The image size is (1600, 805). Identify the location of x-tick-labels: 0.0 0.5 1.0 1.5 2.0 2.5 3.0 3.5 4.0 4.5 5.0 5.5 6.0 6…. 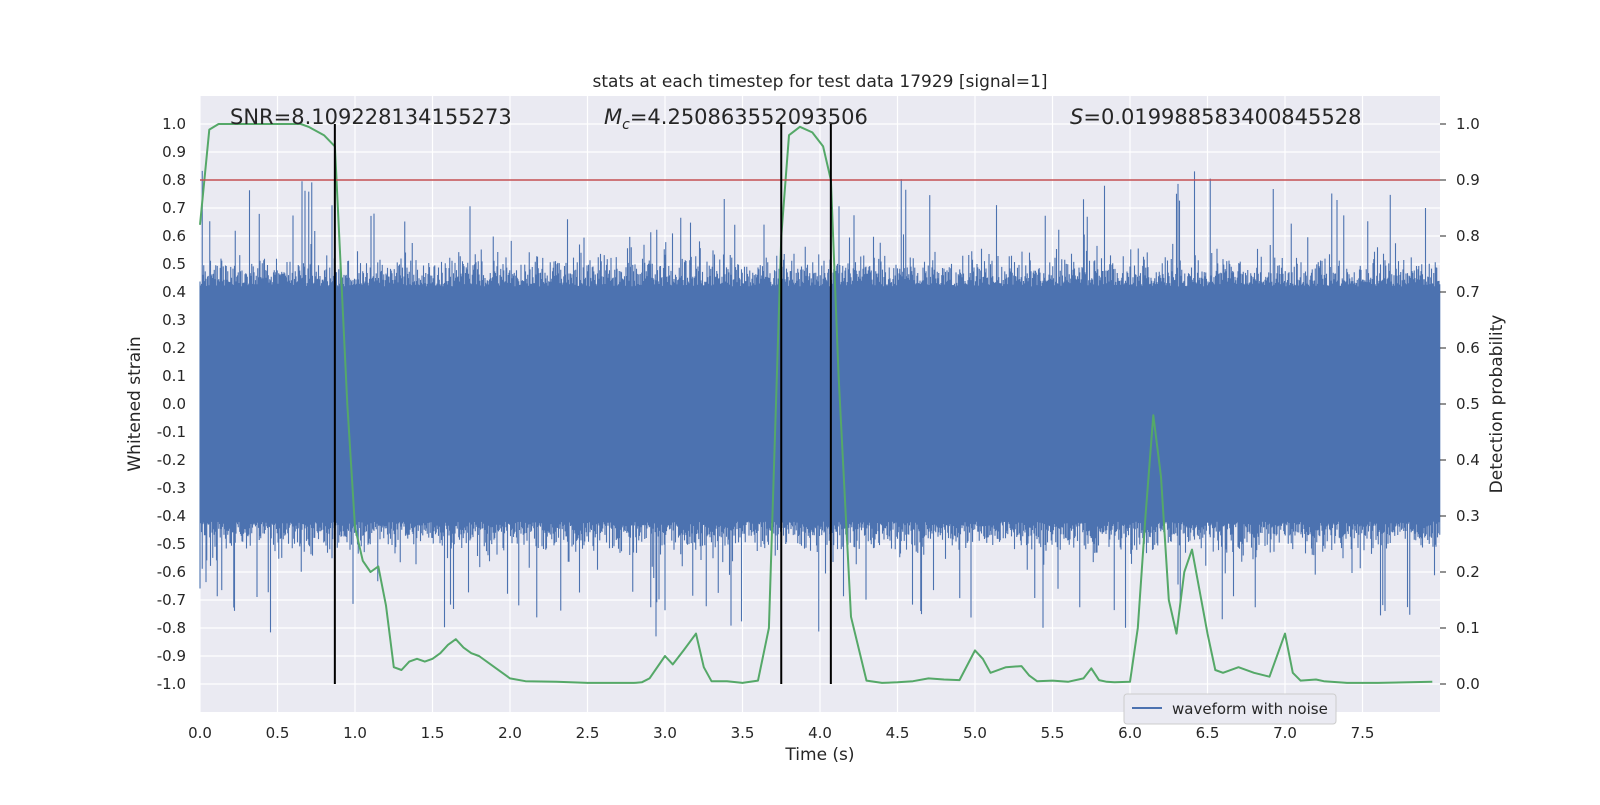
(781, 733).